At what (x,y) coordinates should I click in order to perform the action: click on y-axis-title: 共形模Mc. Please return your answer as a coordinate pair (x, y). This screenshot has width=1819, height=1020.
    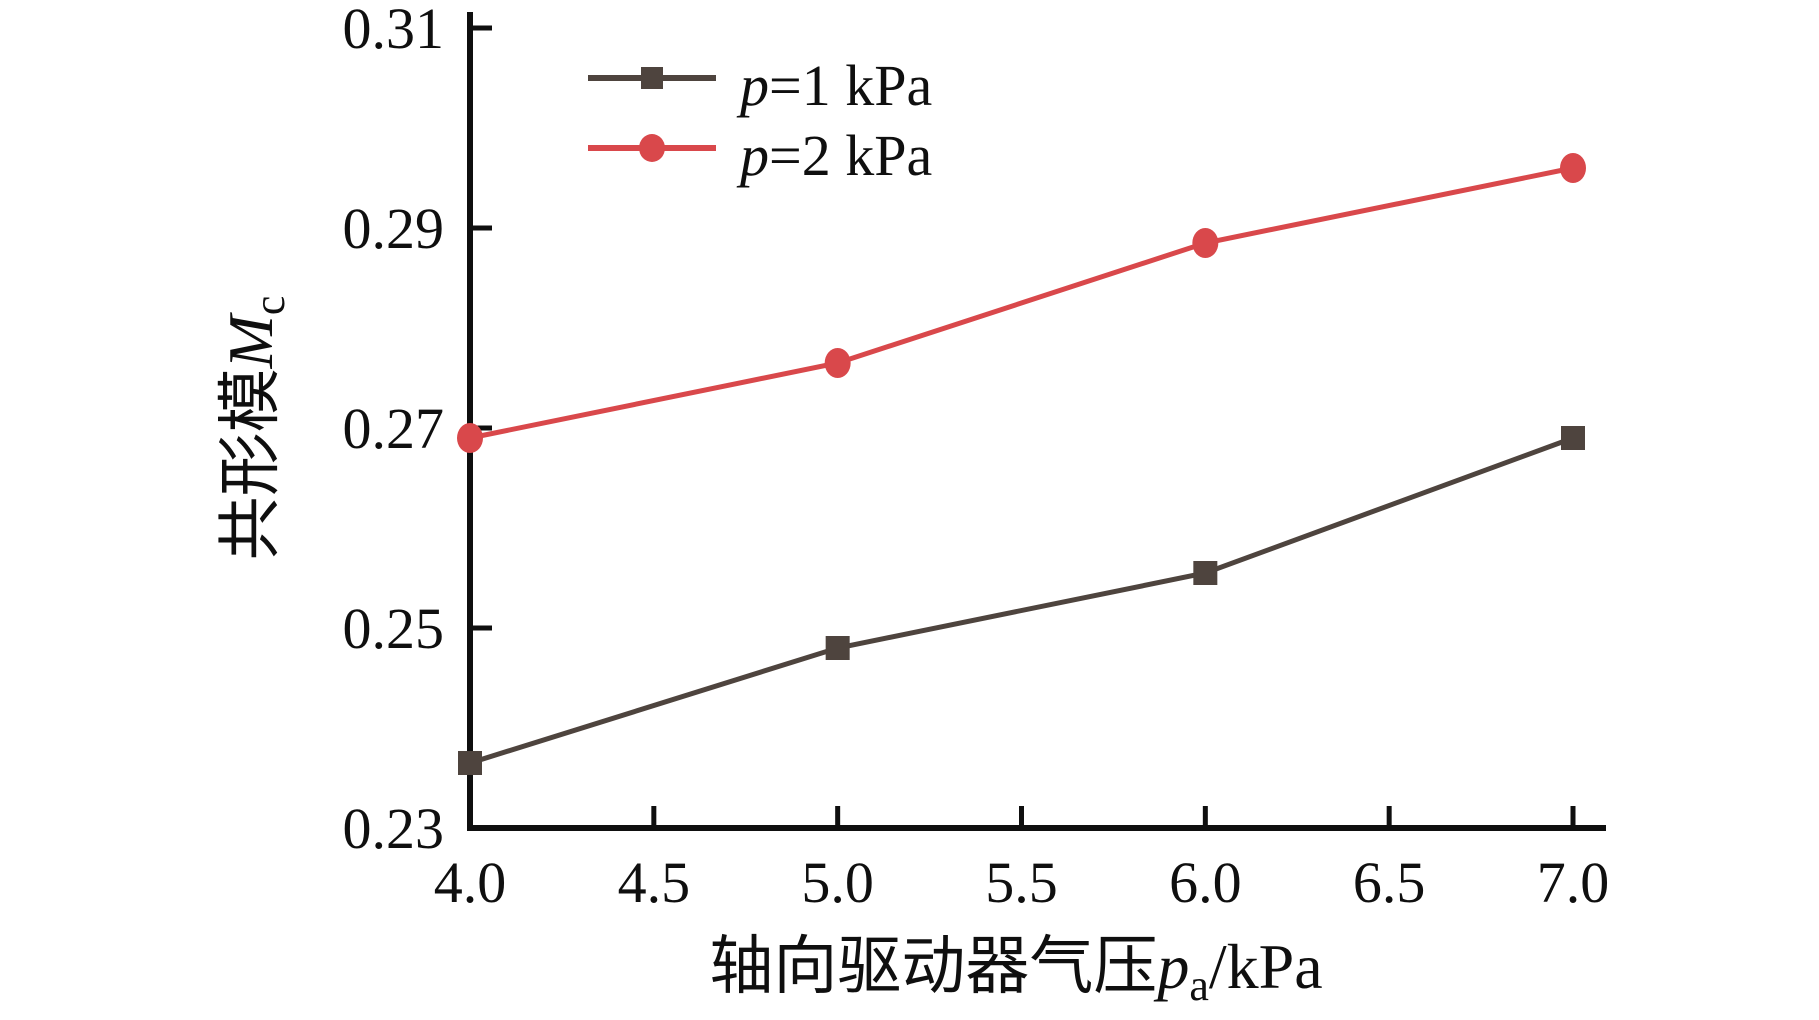
    Looking at the image, I should click on (254, 428).